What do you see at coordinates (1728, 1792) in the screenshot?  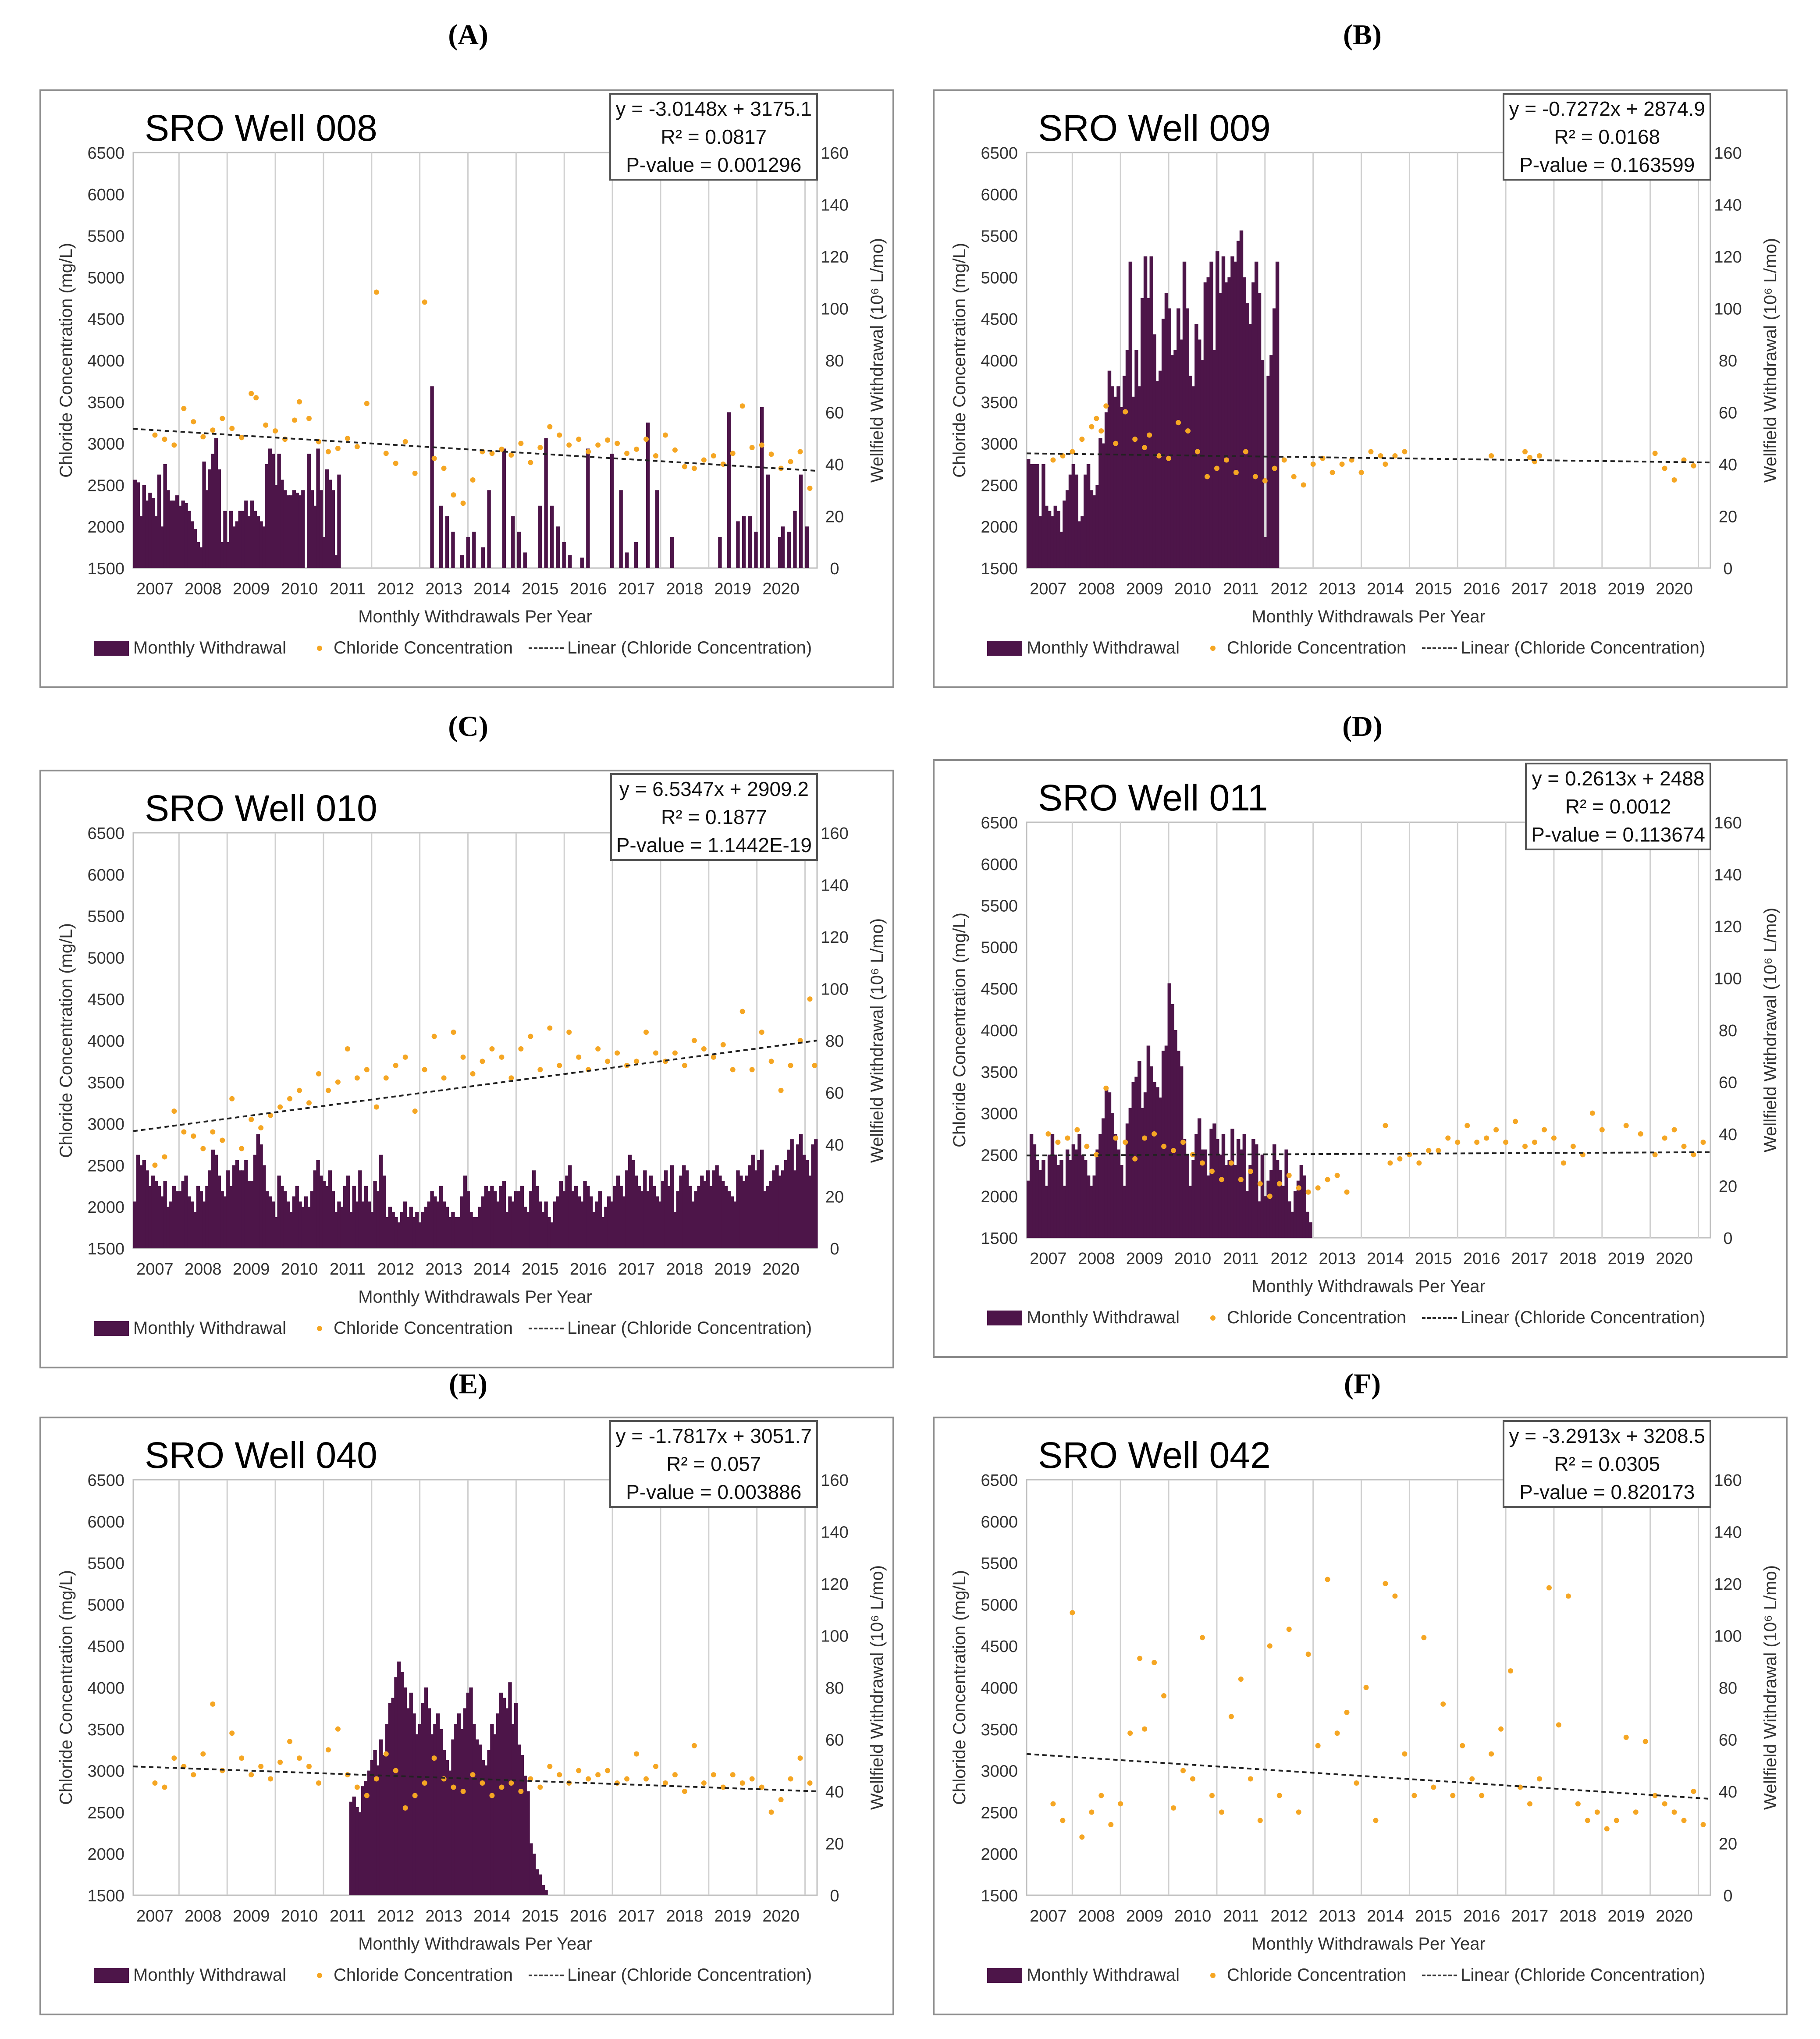 I see `right-tick-label: 40` at bounding box center [1728, 1792].